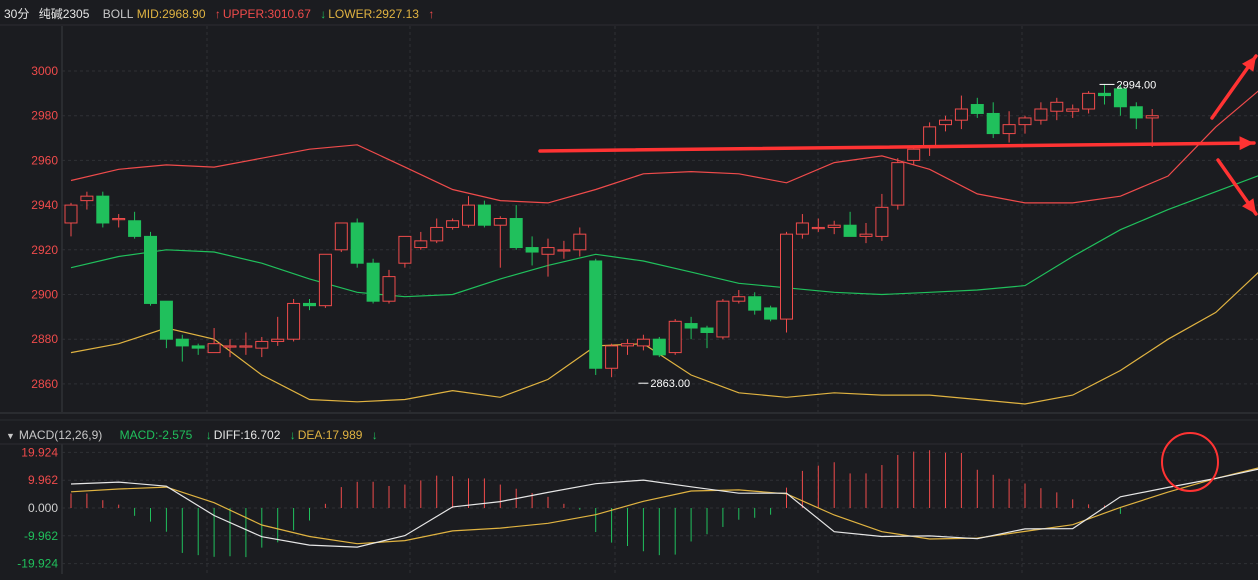 The width and height of the screenshot is (1258, 580). What do you see at coordinates (1190, 462) in the screenshot?
I see `annotation-circle` at bounding box center [1190, 462].